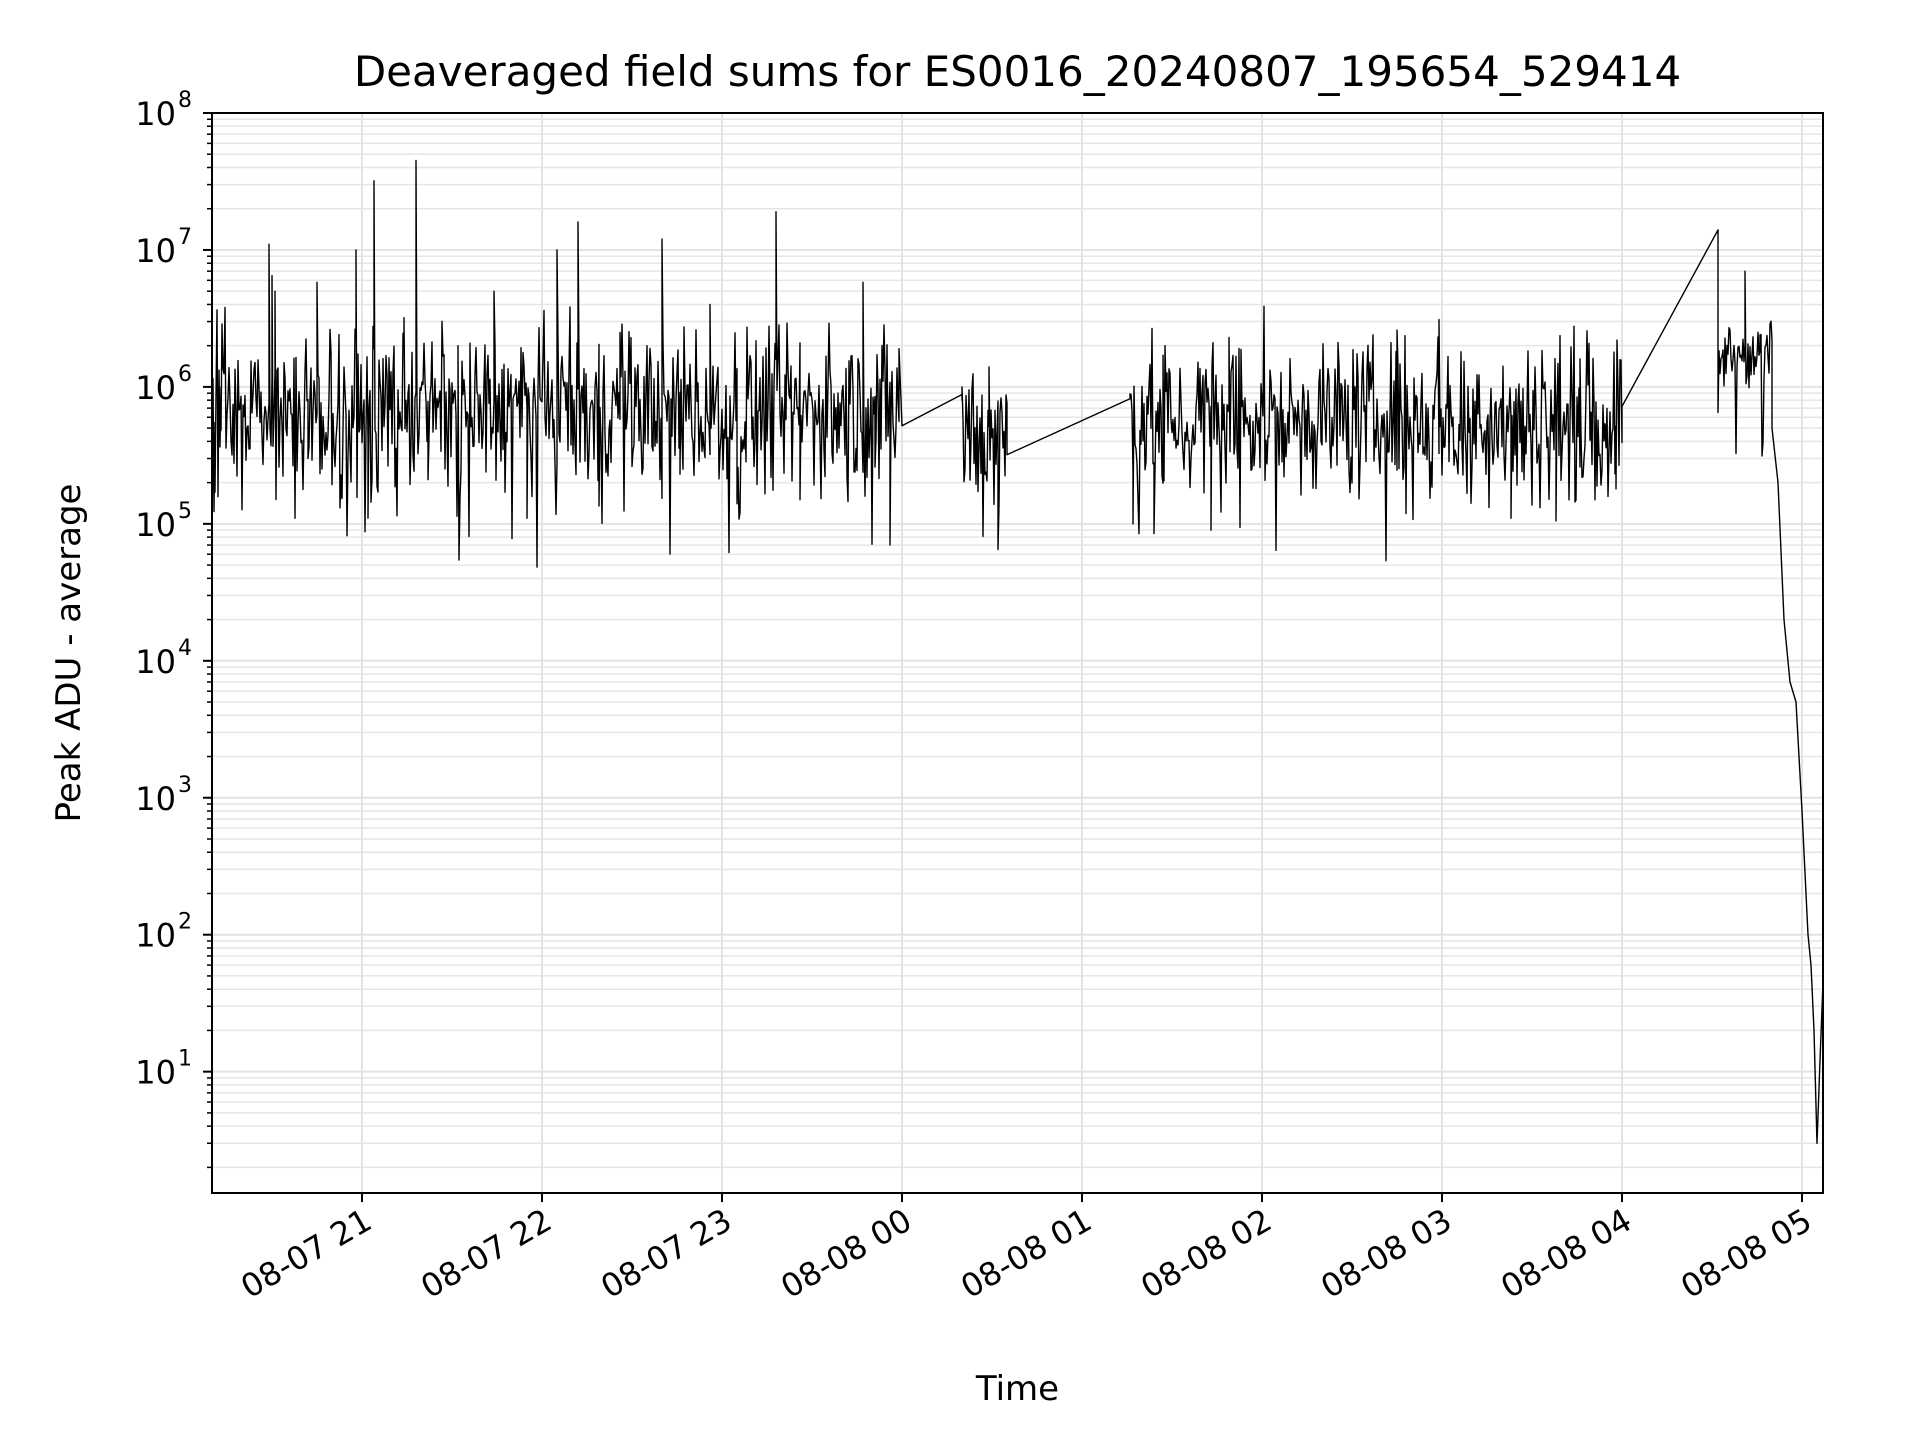 The width and height of the screenshot is (1920, 1440). What do you see at coordinates (185, 1059) in the screenshot?
I see `y-tick-exponent: 1` at bounding box center [185, 1059].